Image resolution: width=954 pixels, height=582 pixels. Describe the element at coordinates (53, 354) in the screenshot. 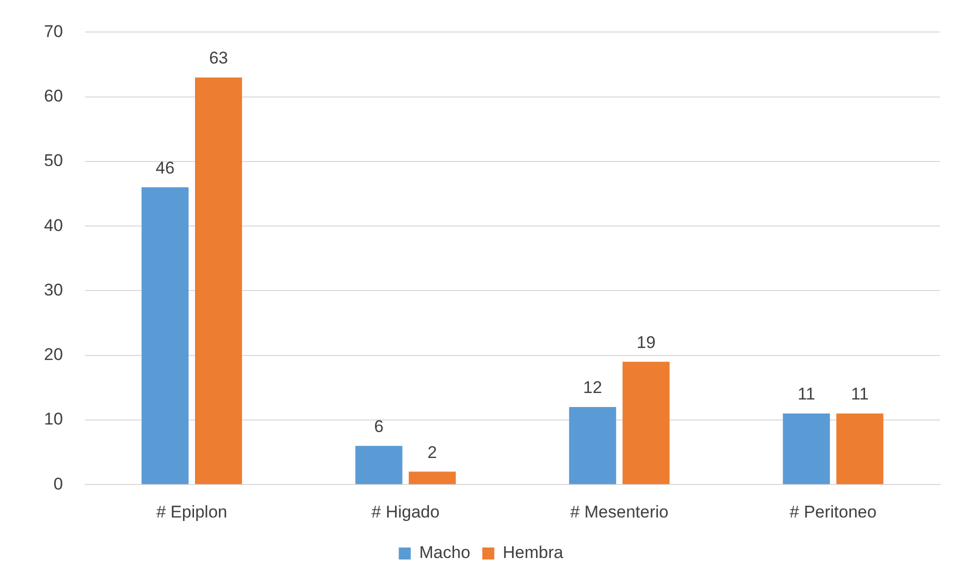

I see `y-tick-label: 20` at that location.